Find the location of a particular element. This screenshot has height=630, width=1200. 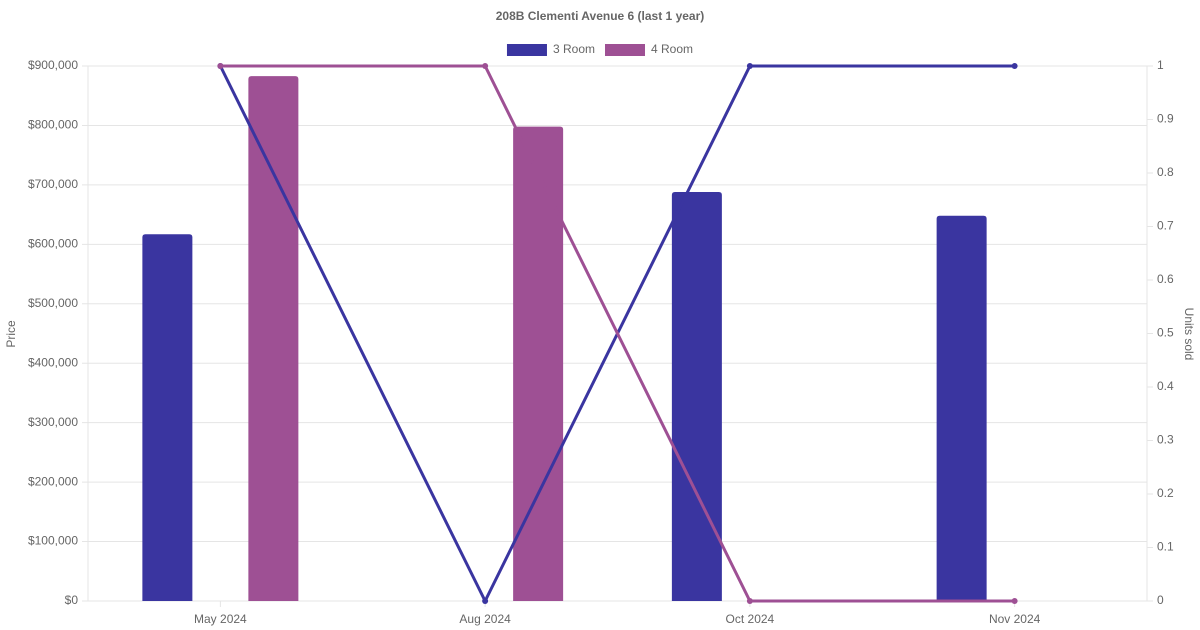

legend-label: 3 Room is located at coordinates (574, 49).